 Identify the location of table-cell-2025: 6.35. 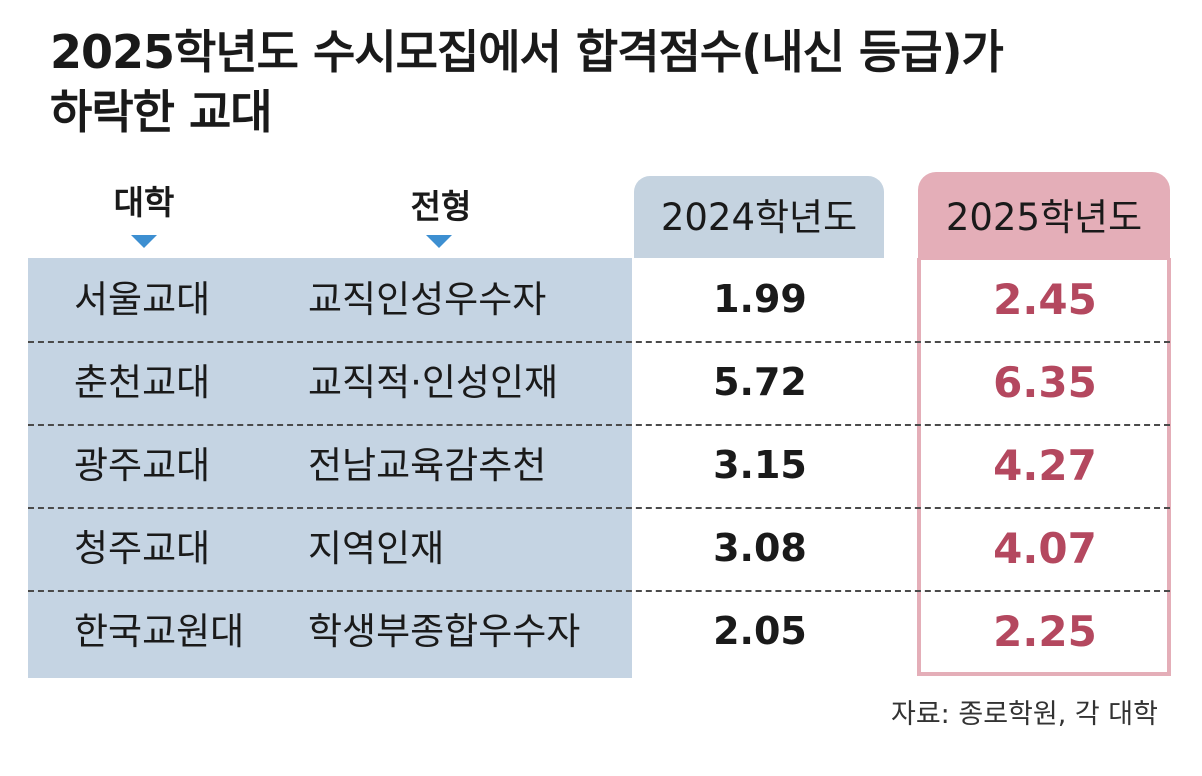
(1045, 382).